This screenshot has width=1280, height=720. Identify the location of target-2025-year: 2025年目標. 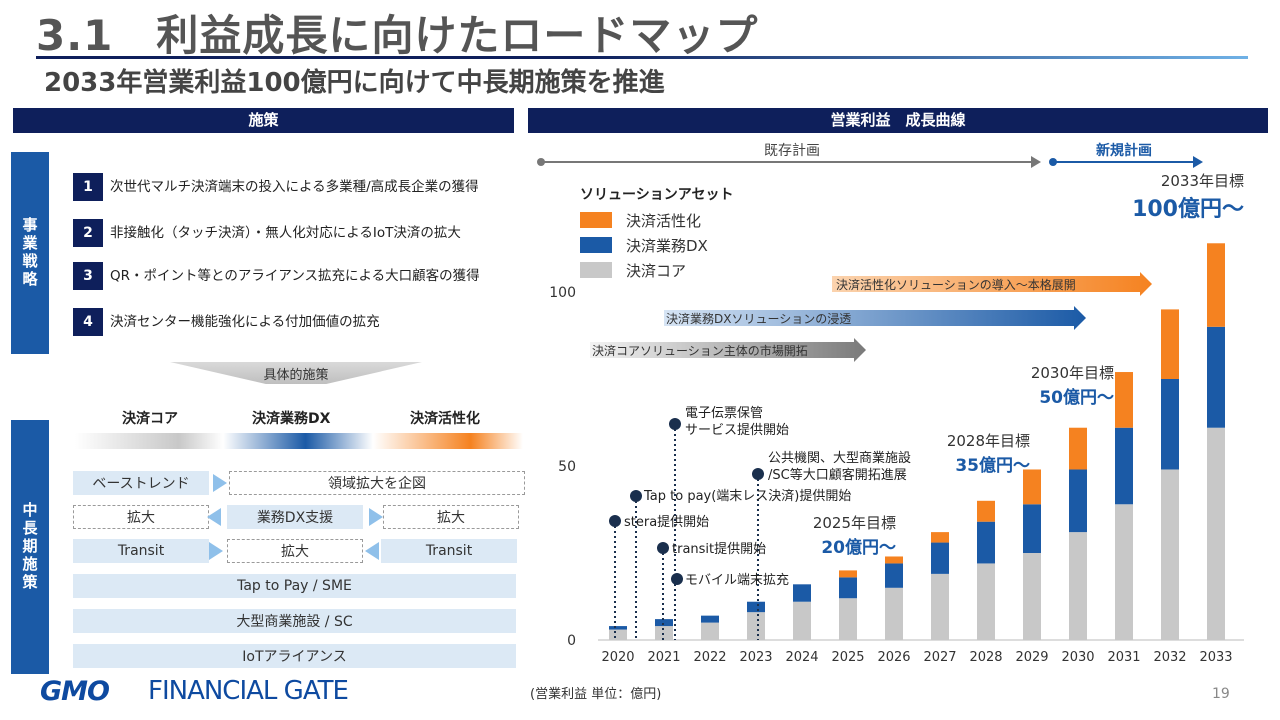
(854, 523).